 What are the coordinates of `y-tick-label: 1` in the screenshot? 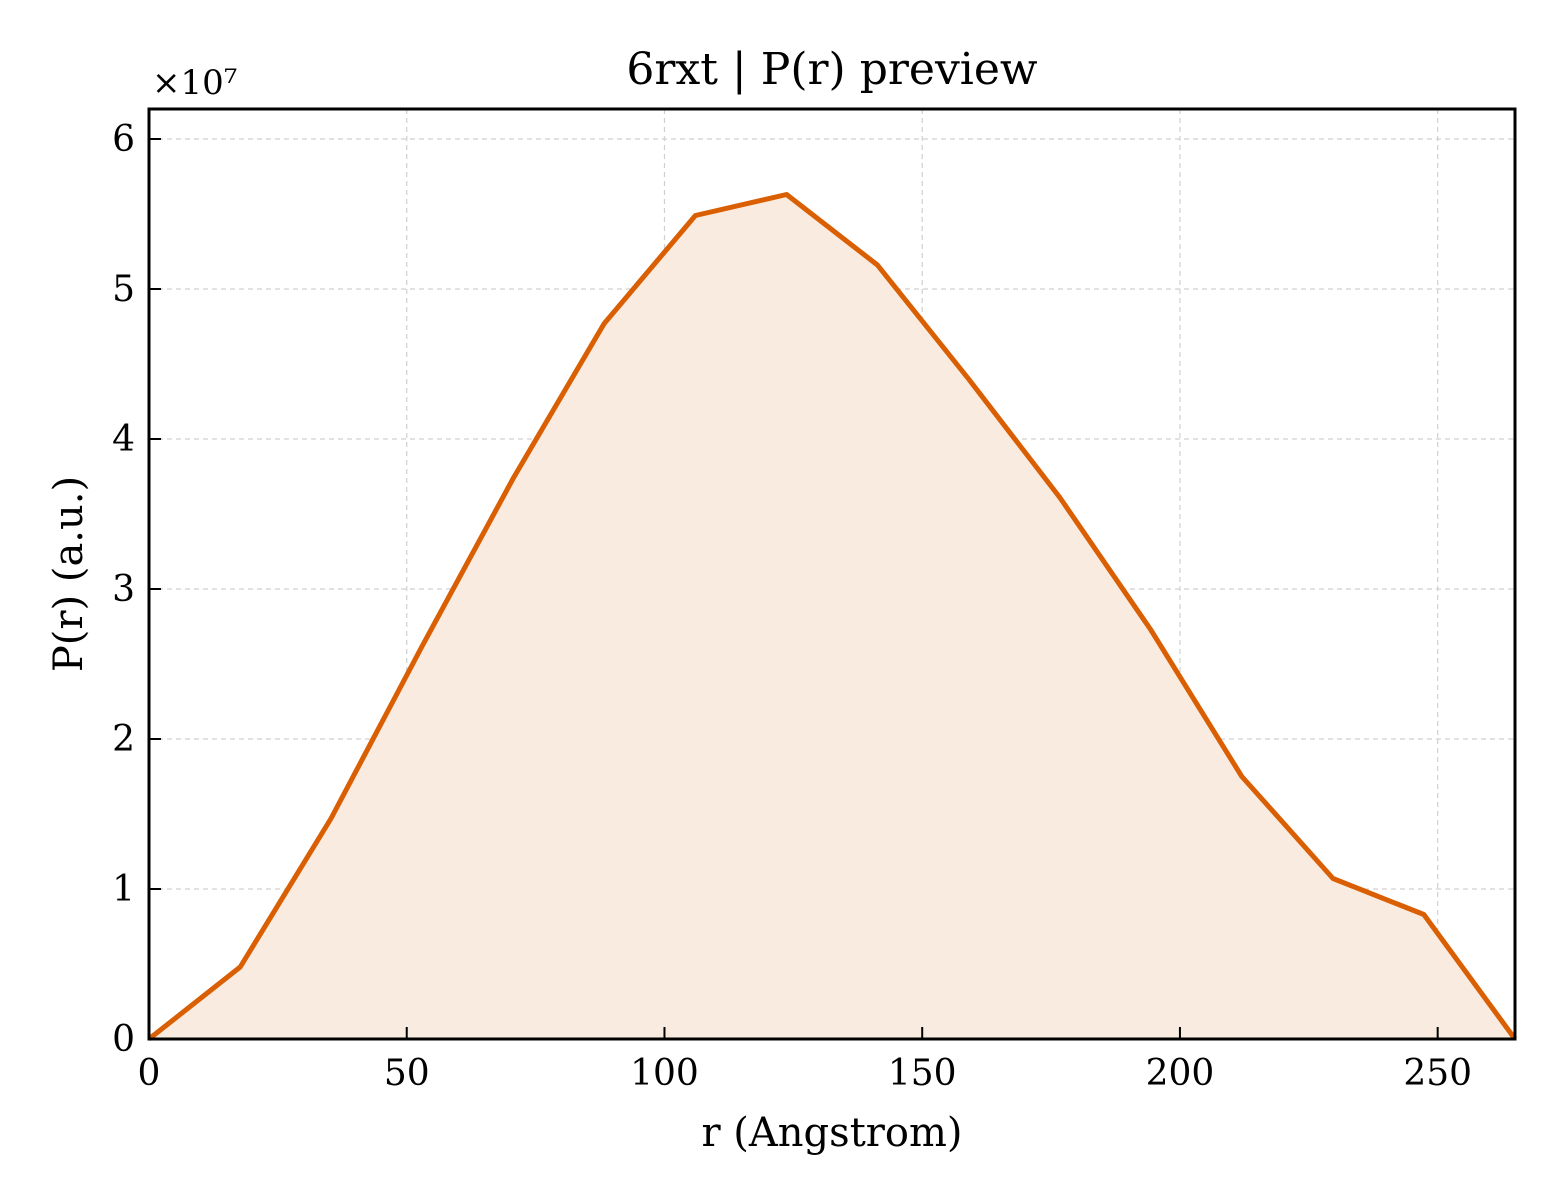 It's located at (123, 889).